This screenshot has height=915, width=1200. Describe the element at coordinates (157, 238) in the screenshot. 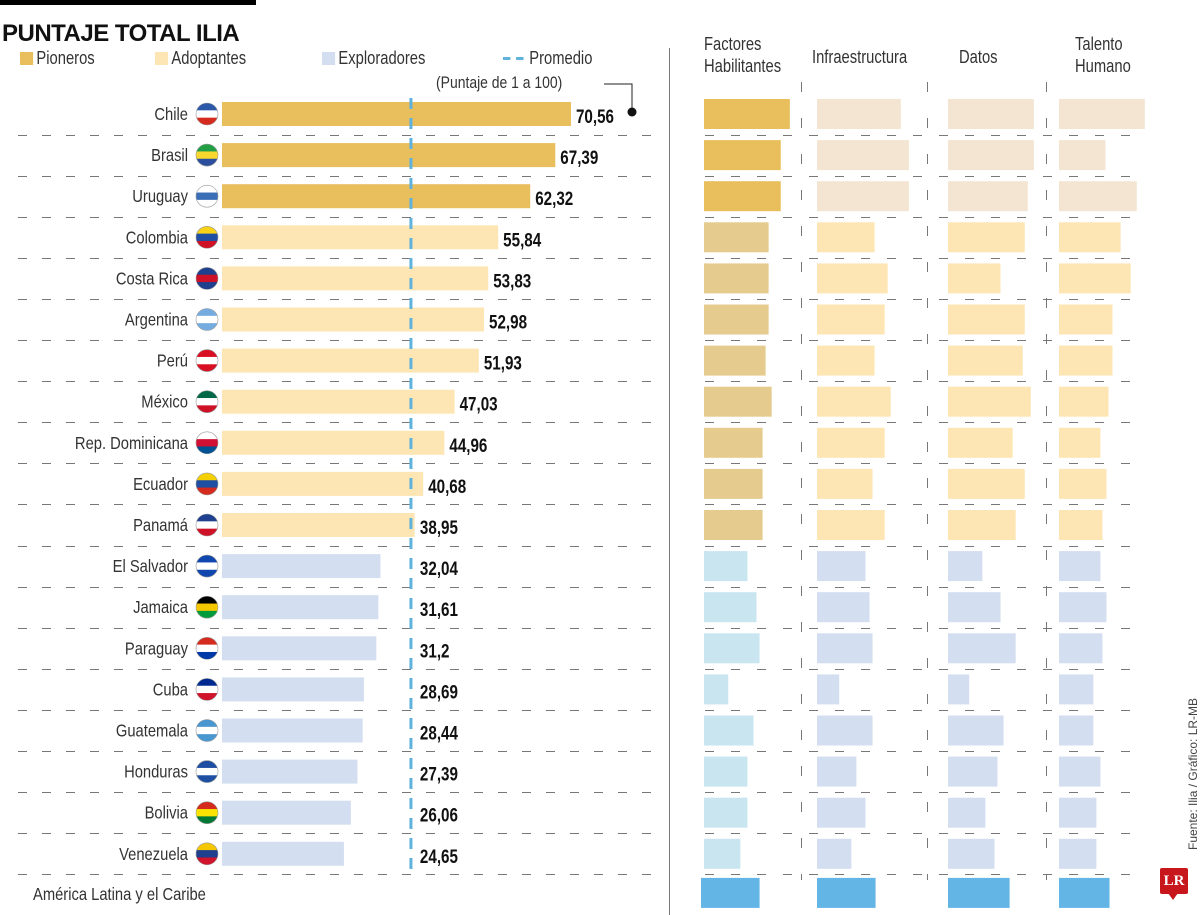

I see `country-label: Colombia` at that location.